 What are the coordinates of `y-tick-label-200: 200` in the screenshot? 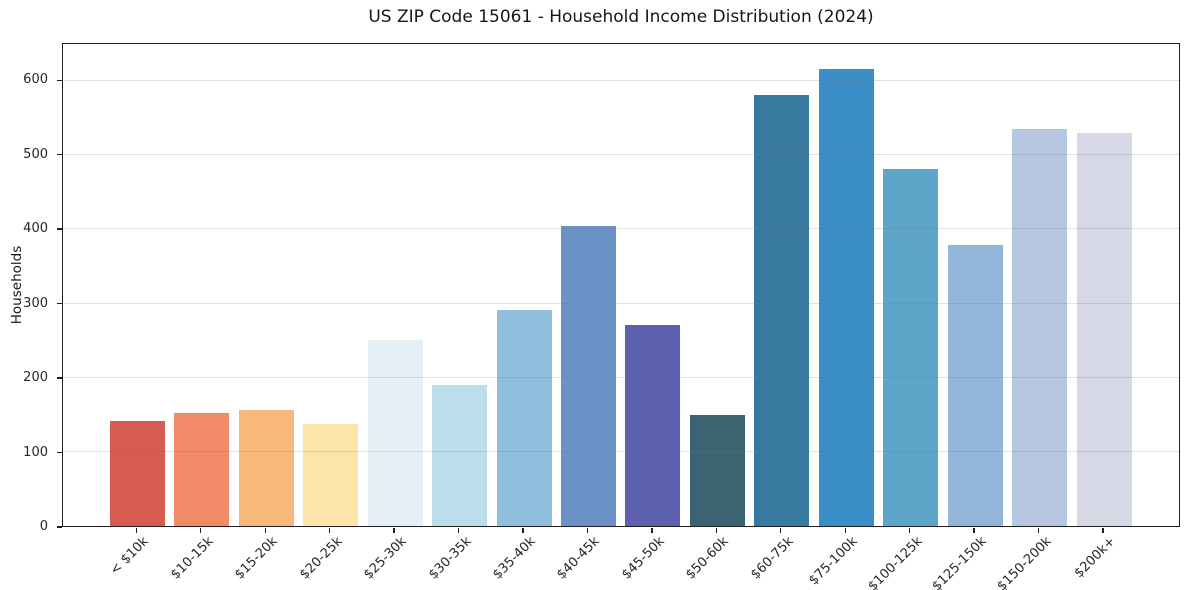 It's located at (35, 378).